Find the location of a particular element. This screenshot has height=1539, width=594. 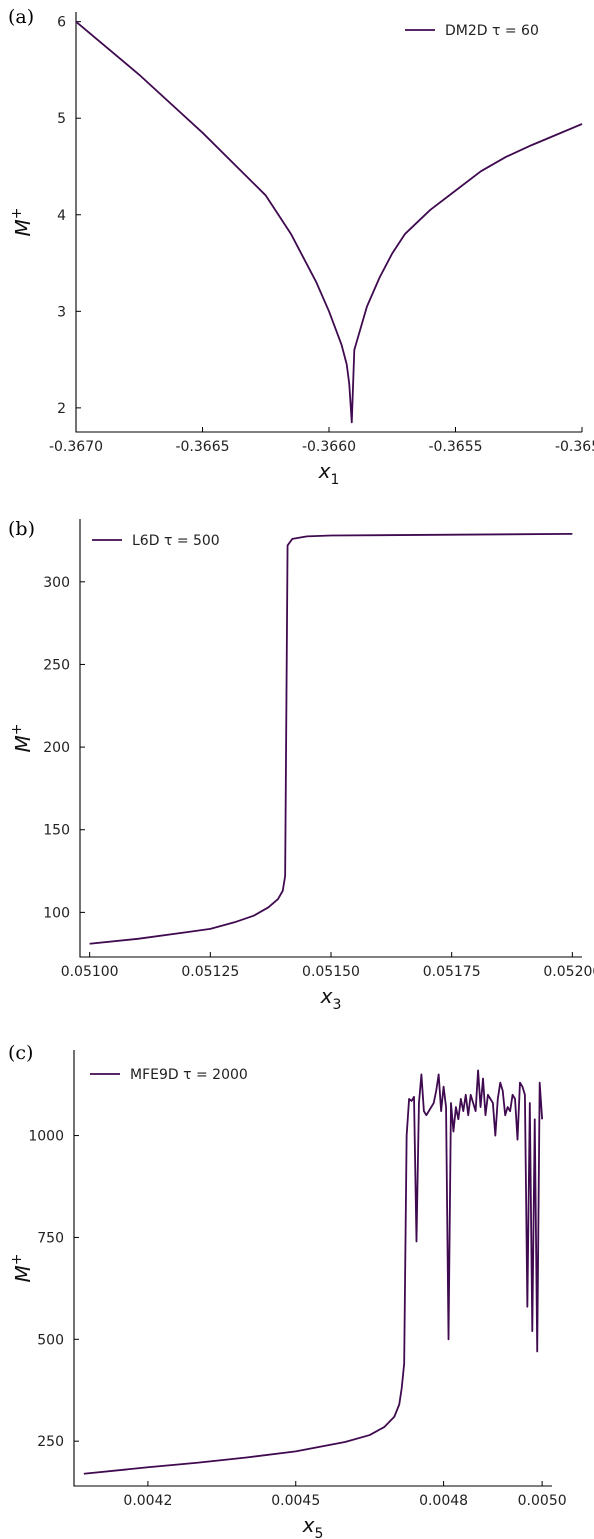

x-tick-label: 0.0045 is located at coordinates (295, 1501).